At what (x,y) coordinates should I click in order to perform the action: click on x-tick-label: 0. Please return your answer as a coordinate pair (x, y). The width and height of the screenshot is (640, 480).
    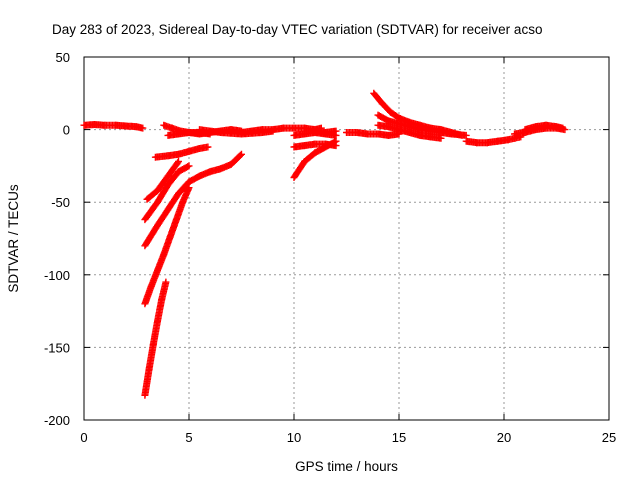
    Looking at the image, I should click on (83, 437).